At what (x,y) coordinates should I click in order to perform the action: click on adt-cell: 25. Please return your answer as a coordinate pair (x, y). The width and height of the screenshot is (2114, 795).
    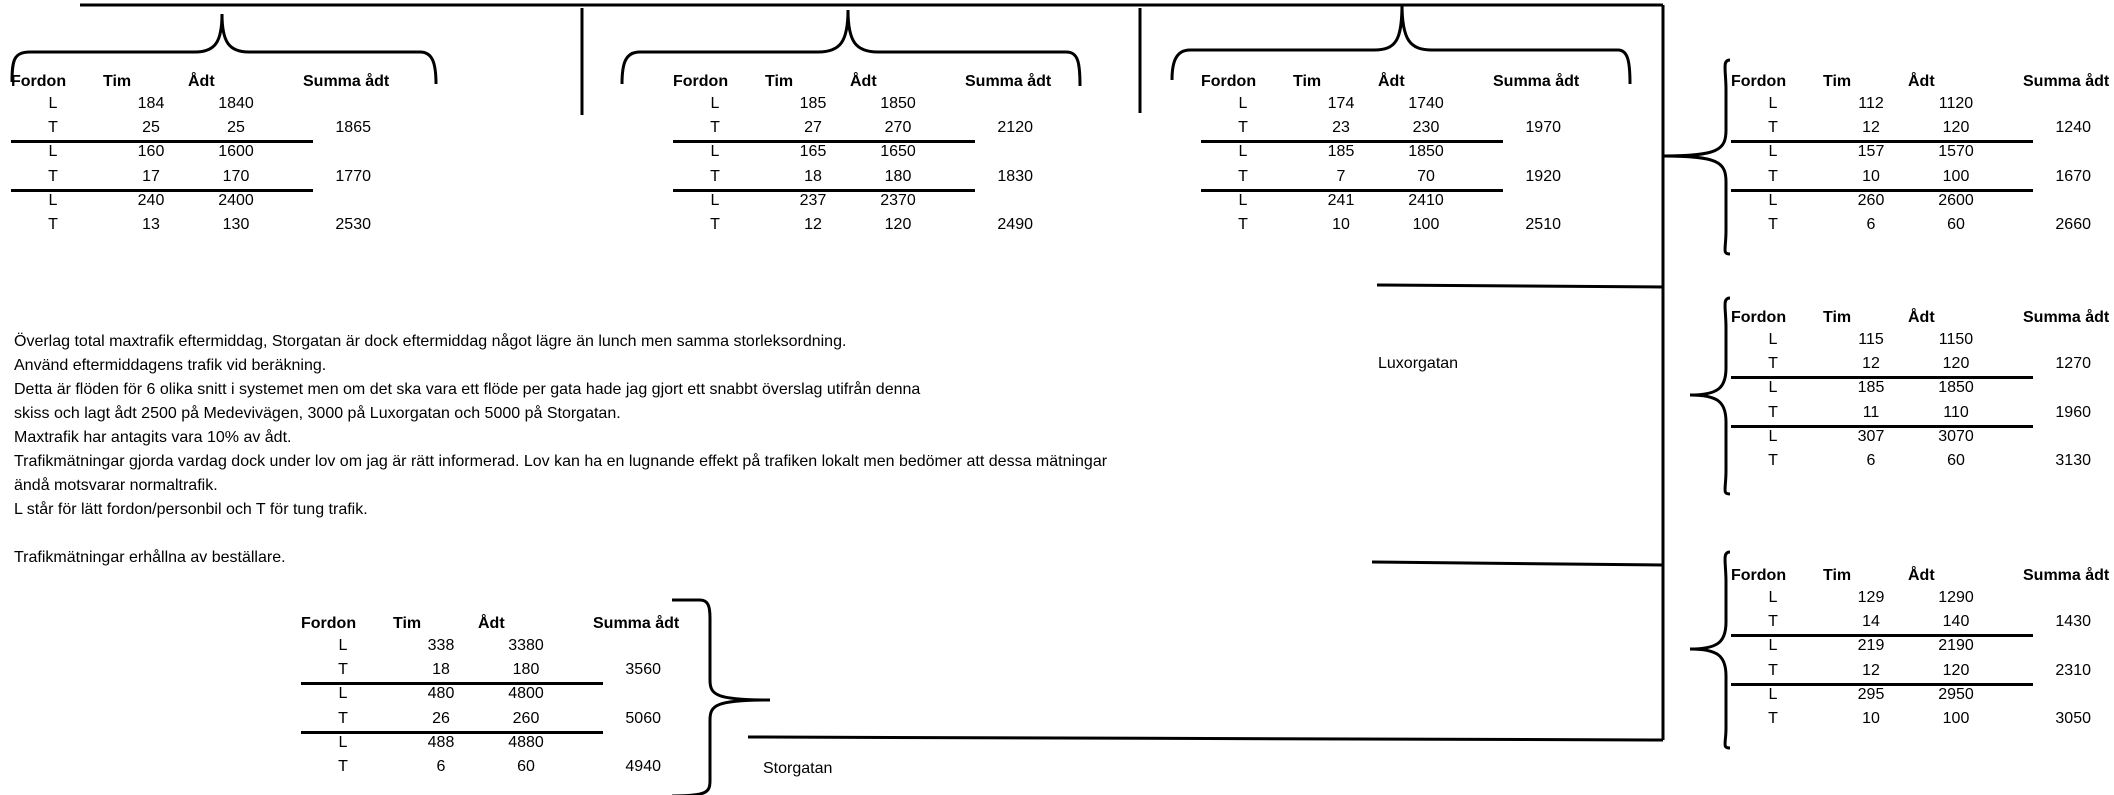
    Looking at the image, I should click on (236, 128).